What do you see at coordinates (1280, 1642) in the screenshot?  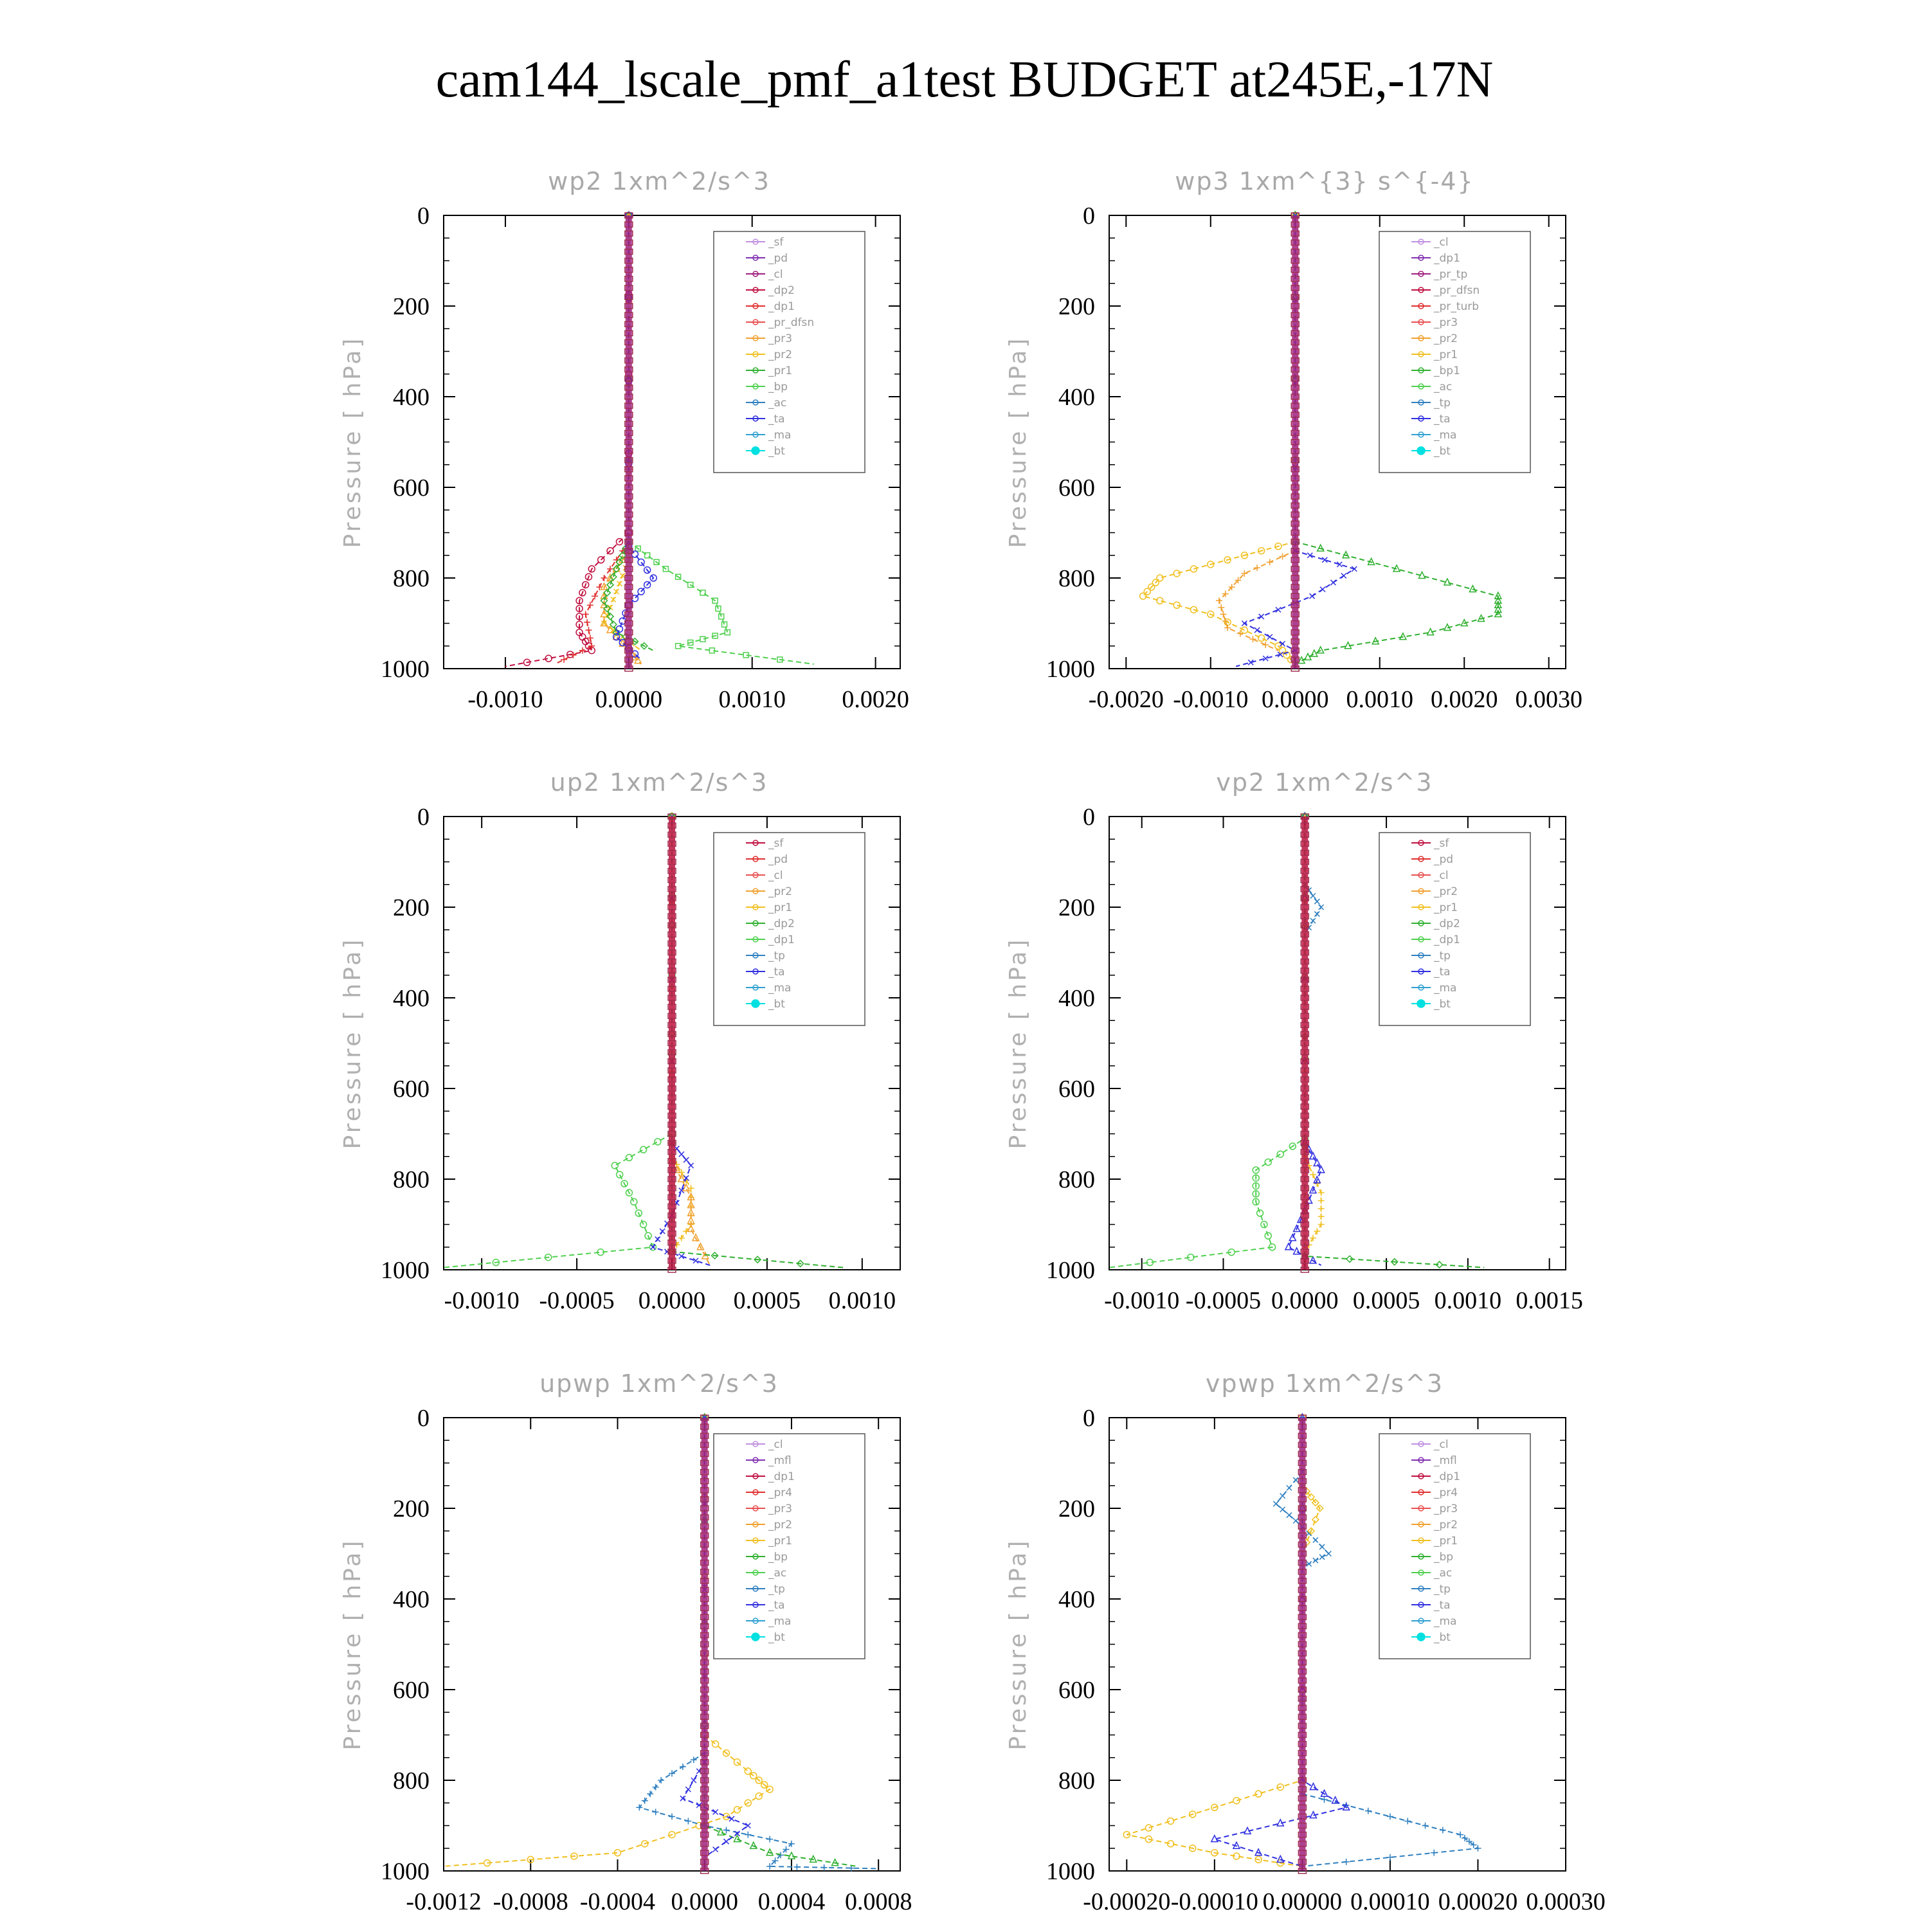 I see `series-line-ta` at bounding box center [1280, 1642].